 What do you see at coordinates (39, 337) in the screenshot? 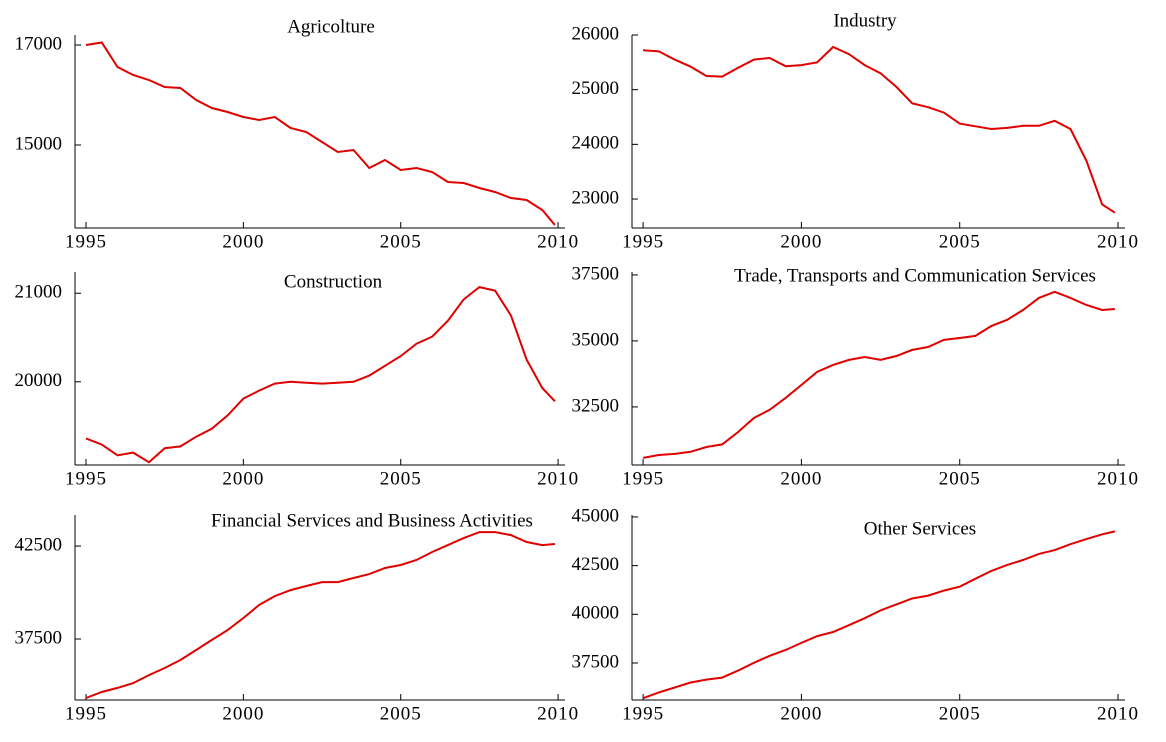
I see `y-tick-labels: 21000 20000` at bounding box center [39, 337].